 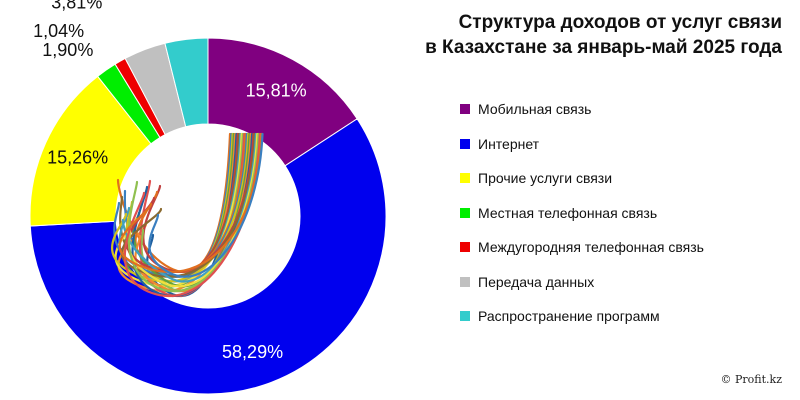 I want to click on source-credit: © Profit.kz, so click(x=751, y=379).